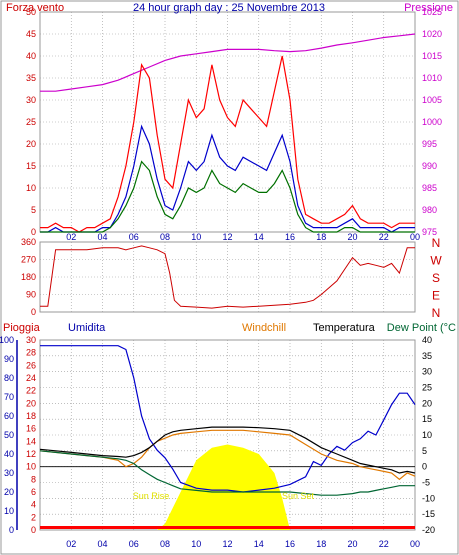 The height and width of the screenshot is (555, 459). Describe the element at coordinates (31, 295) in the screenshot. I see `direction-y-tick: 90` at that location.